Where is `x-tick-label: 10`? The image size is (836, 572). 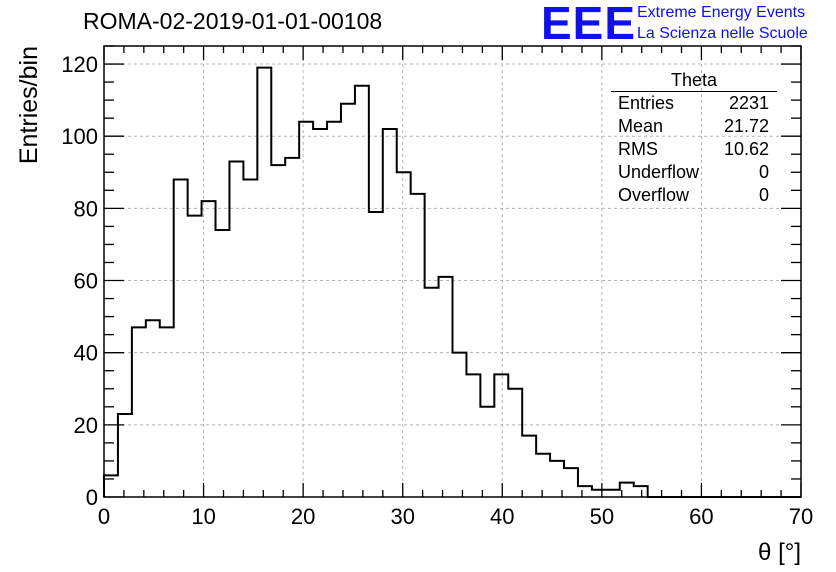
x-tick-label: 10 is located at coordinates (203, 516).